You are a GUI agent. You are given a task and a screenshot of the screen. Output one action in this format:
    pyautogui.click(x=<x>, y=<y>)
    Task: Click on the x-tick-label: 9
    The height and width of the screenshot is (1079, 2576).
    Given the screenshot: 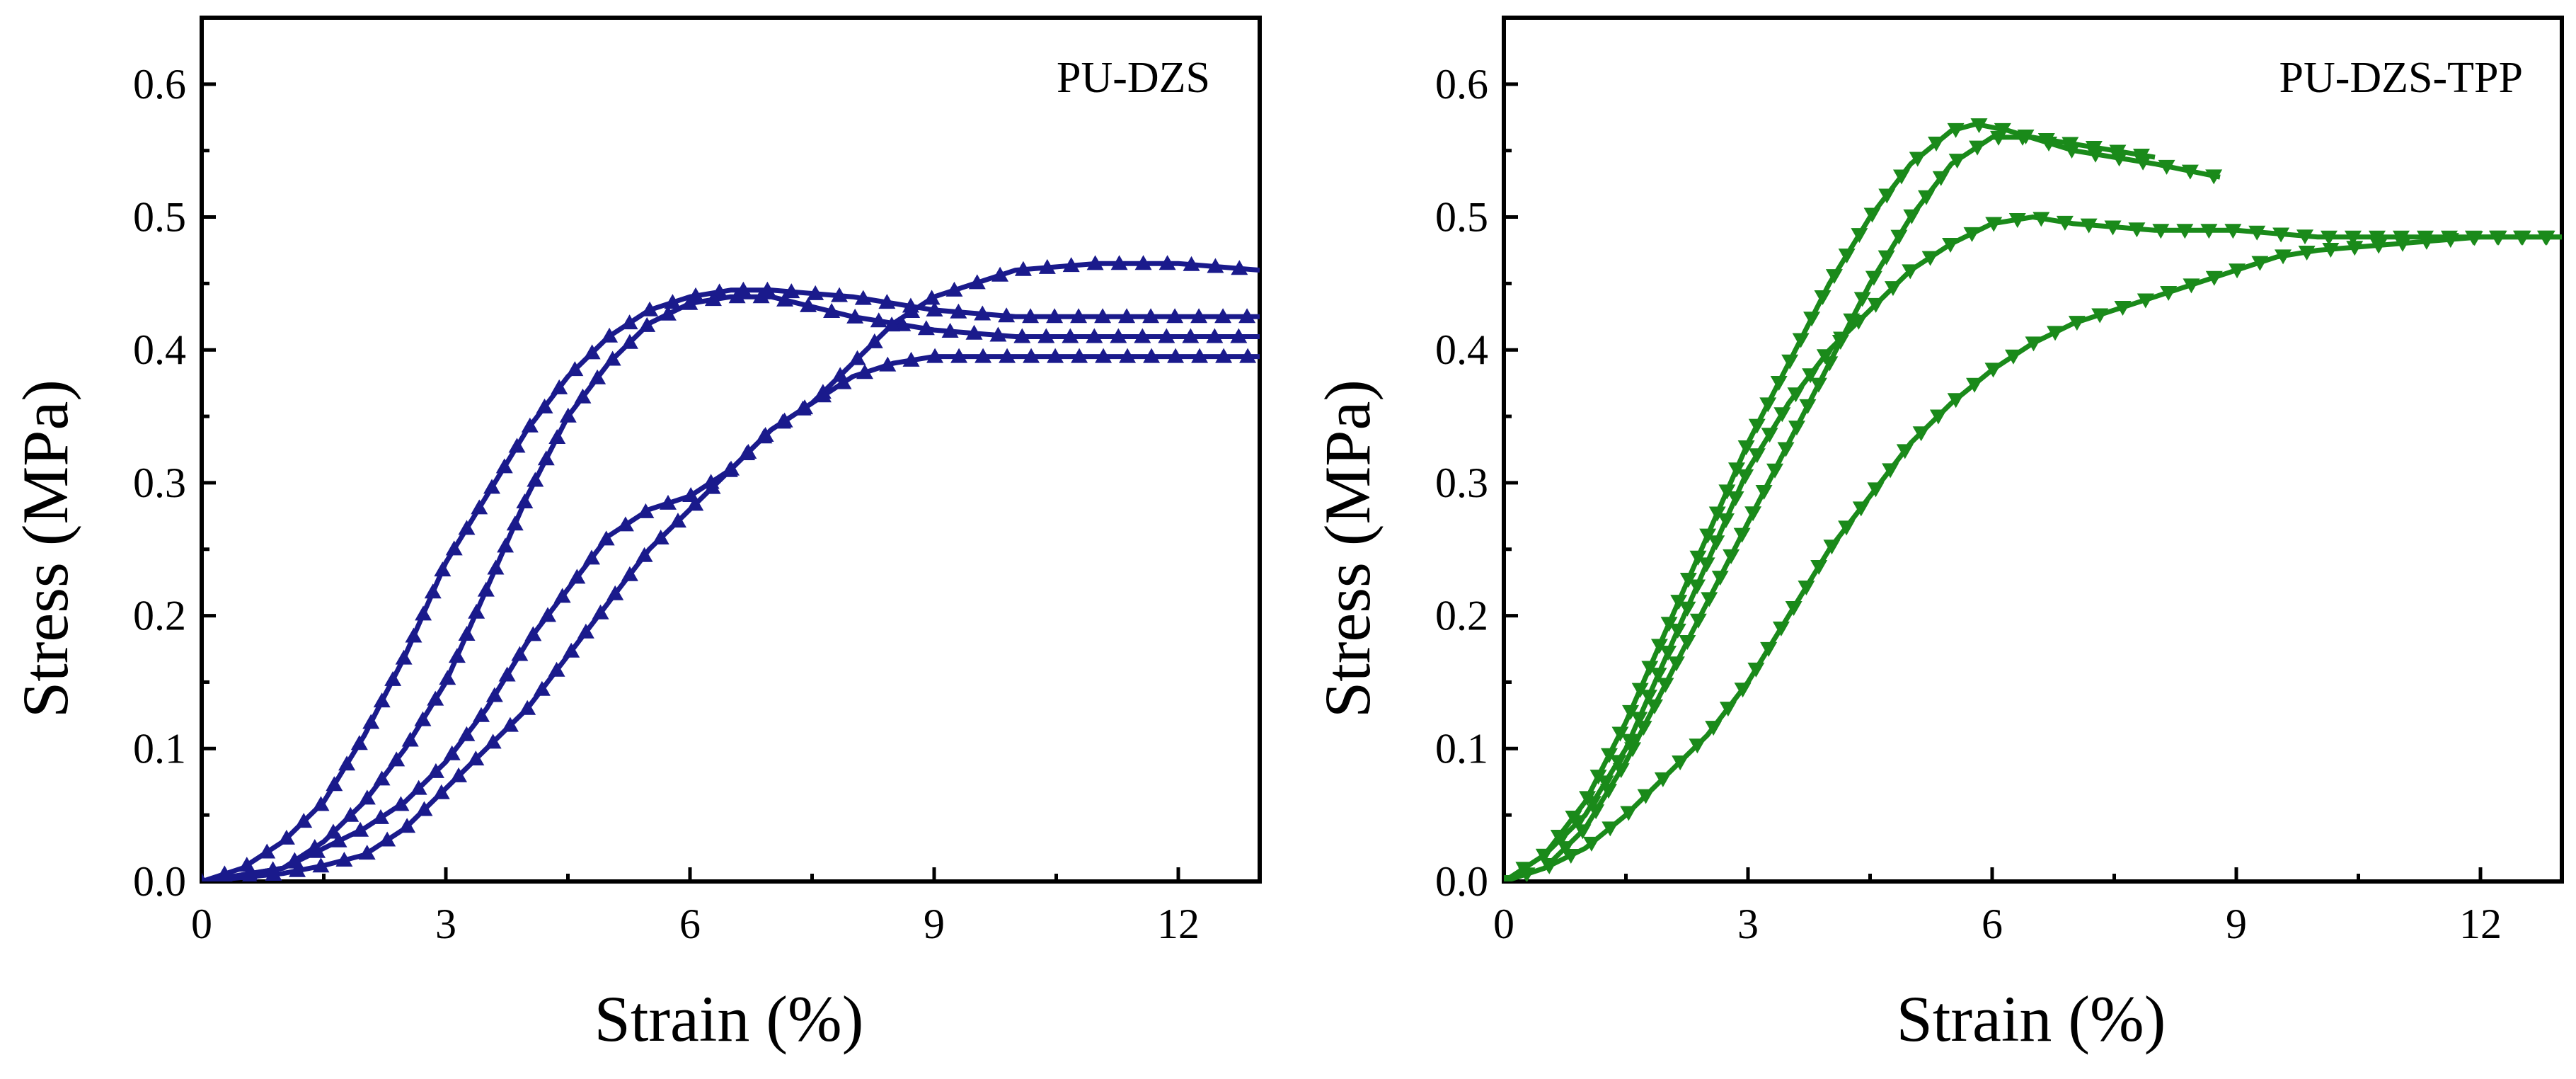 What is the action you would take?
    pyautogui.click(x=2237, y=924)
    